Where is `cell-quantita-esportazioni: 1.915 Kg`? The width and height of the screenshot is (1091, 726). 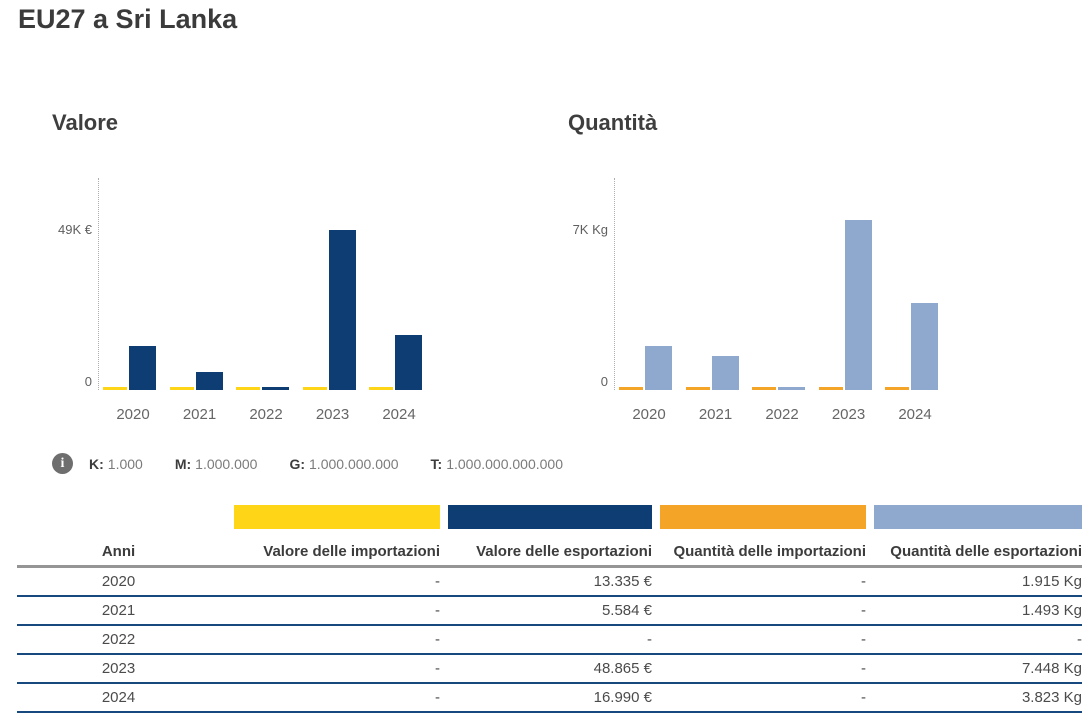
cell-quantita-esportazioni: 1.915 Kg is located at coordinates (1051, 581).